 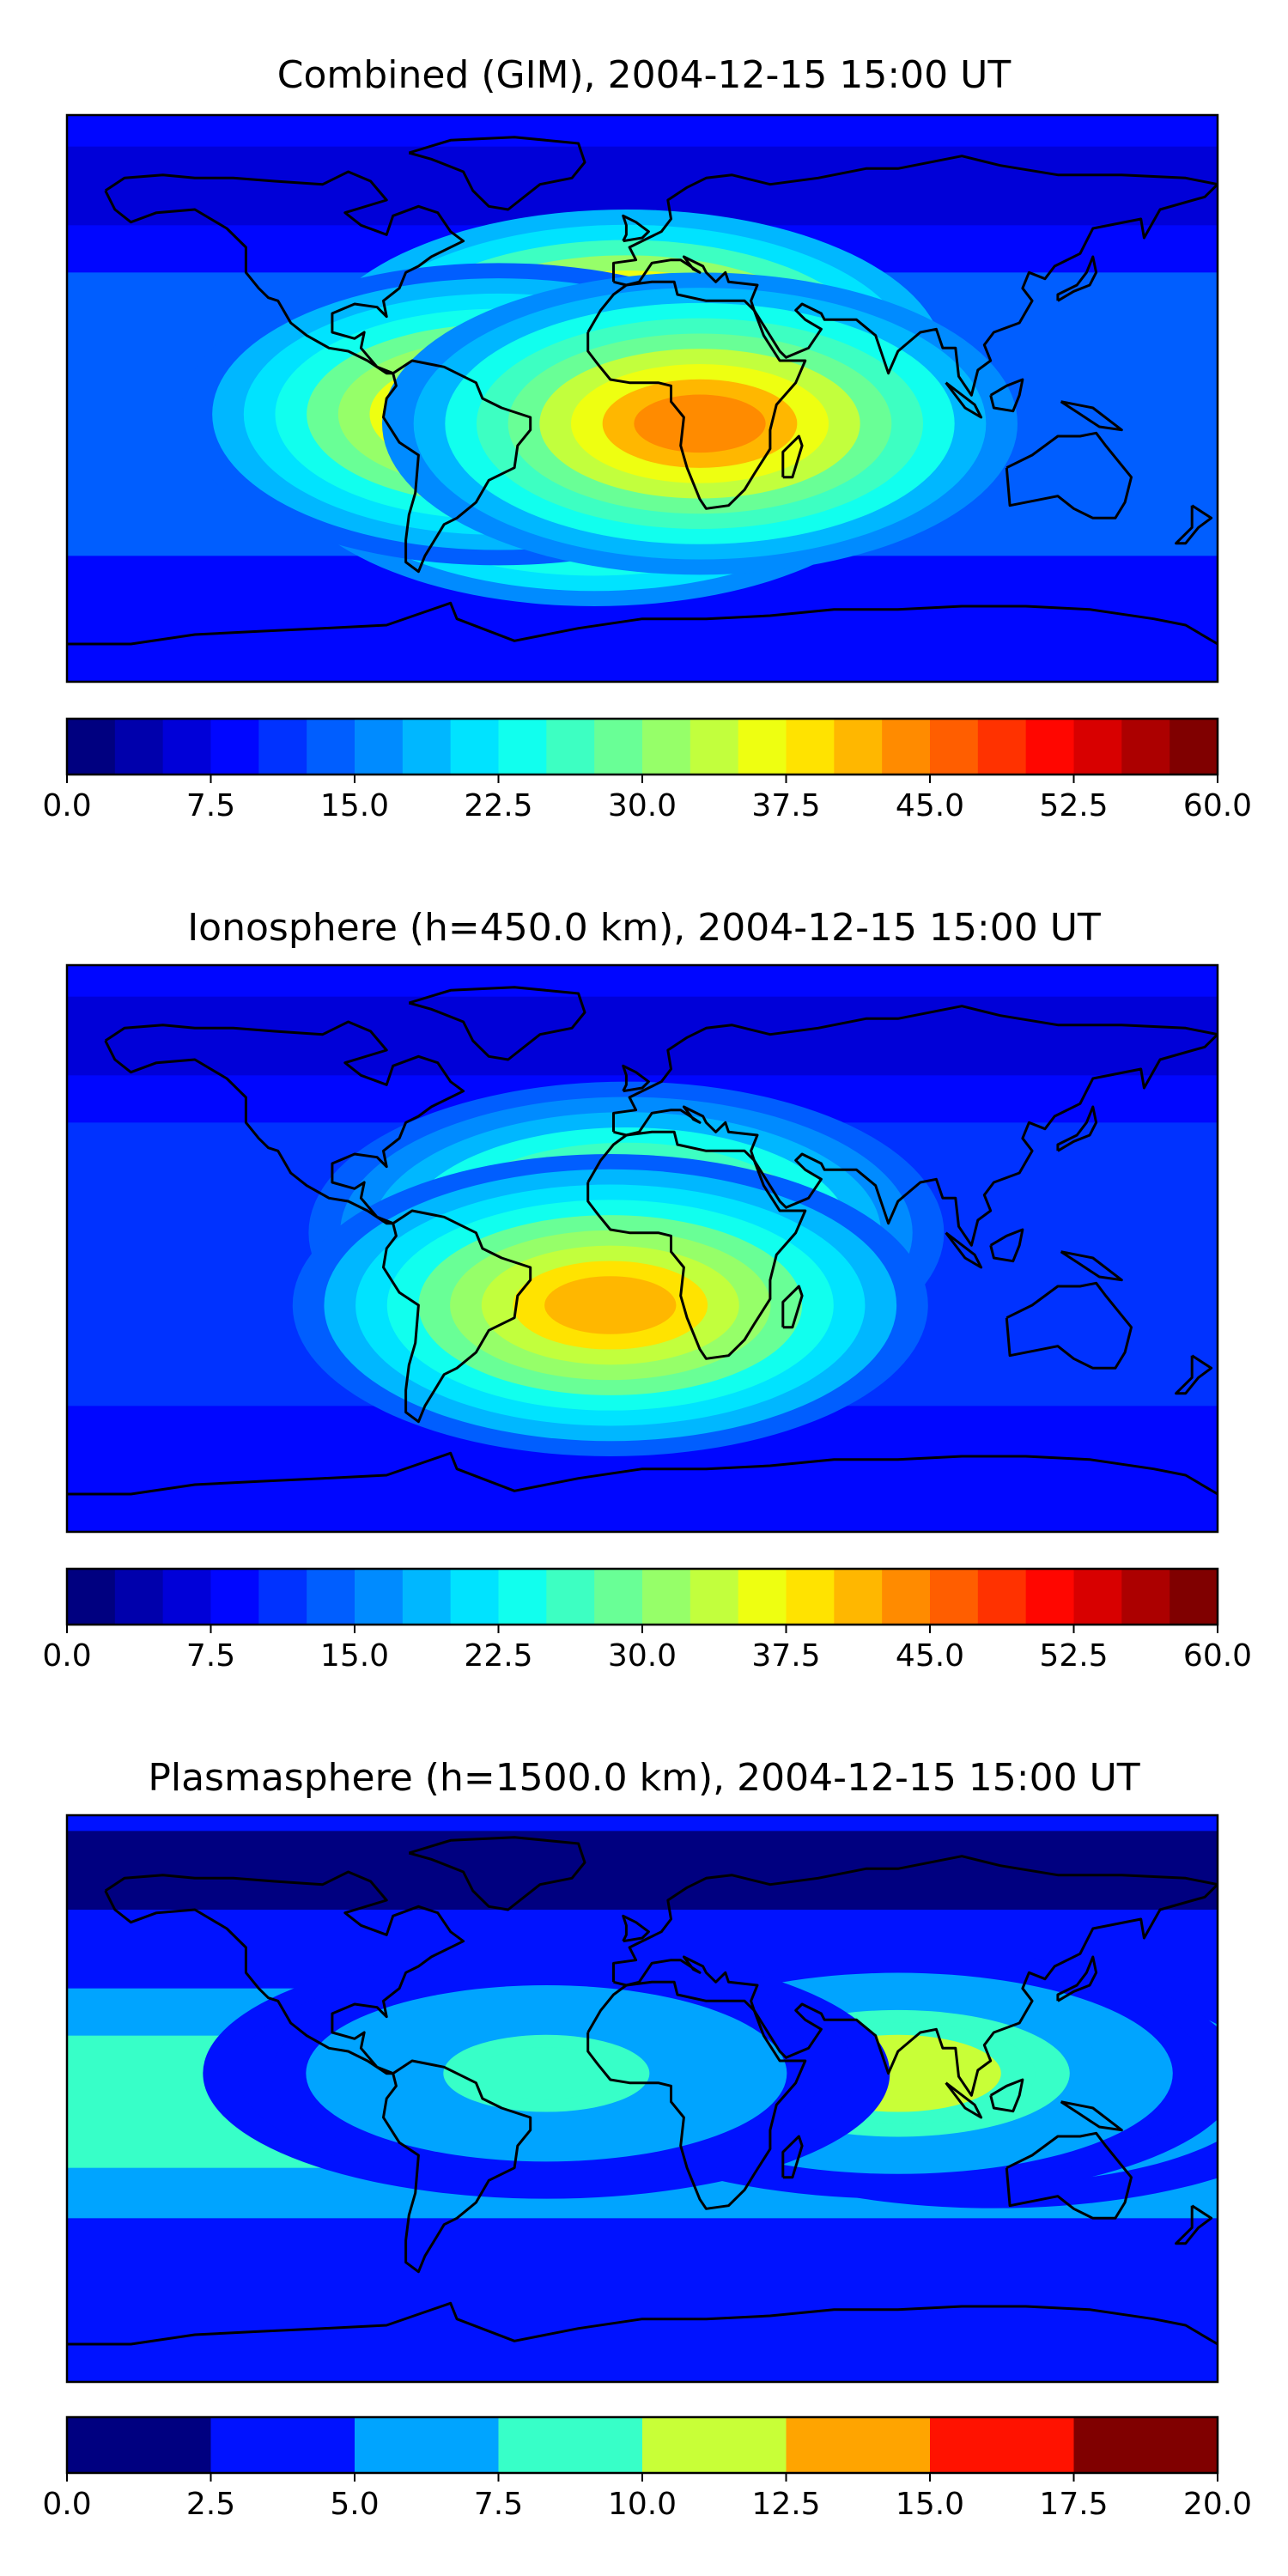 I want to click on colorbar-tick-label-7: 17.5, so click(x=1074, y=2504).